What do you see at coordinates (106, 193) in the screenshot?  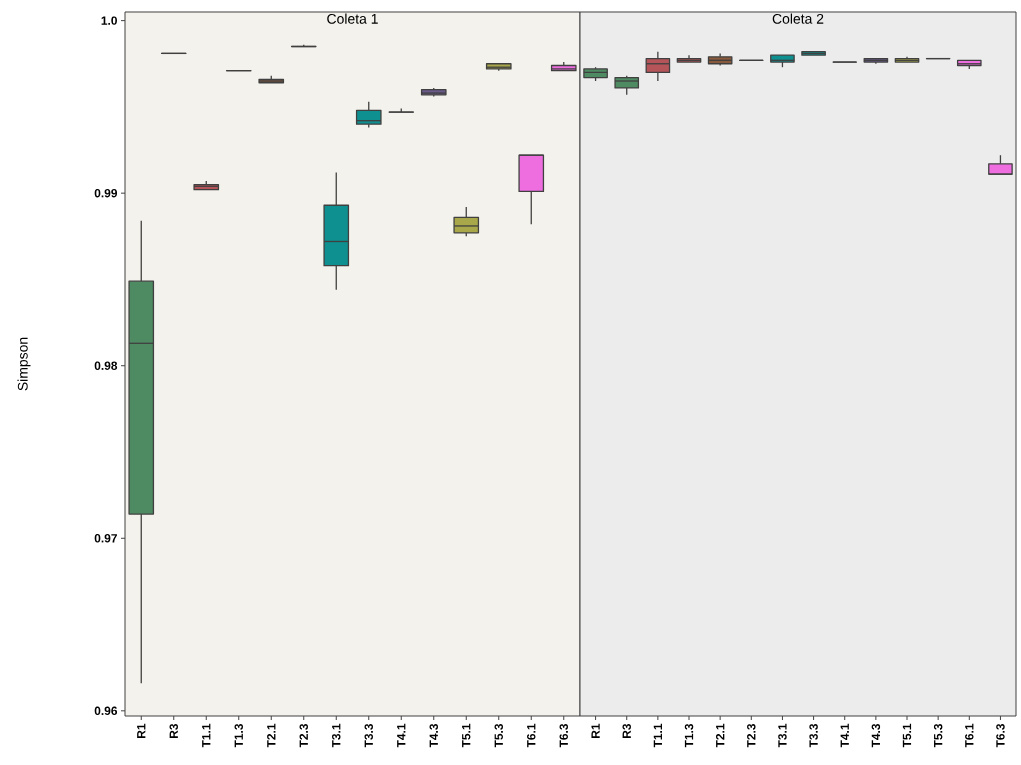 I see `y-tick-label: 0.99` at bounding box center [106, 193].